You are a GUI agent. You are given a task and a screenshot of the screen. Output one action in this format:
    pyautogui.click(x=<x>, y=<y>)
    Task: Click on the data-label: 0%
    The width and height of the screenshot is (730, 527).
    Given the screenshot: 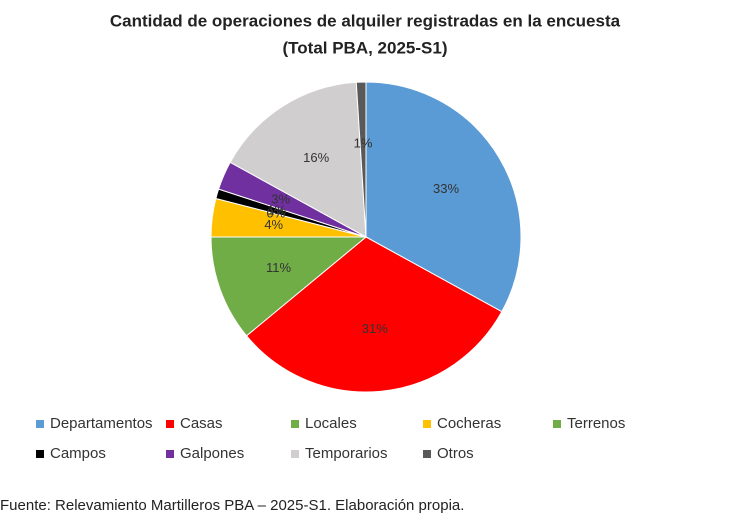 What is the action you would take?
    pyautogui.click(x=276, y=212)
    